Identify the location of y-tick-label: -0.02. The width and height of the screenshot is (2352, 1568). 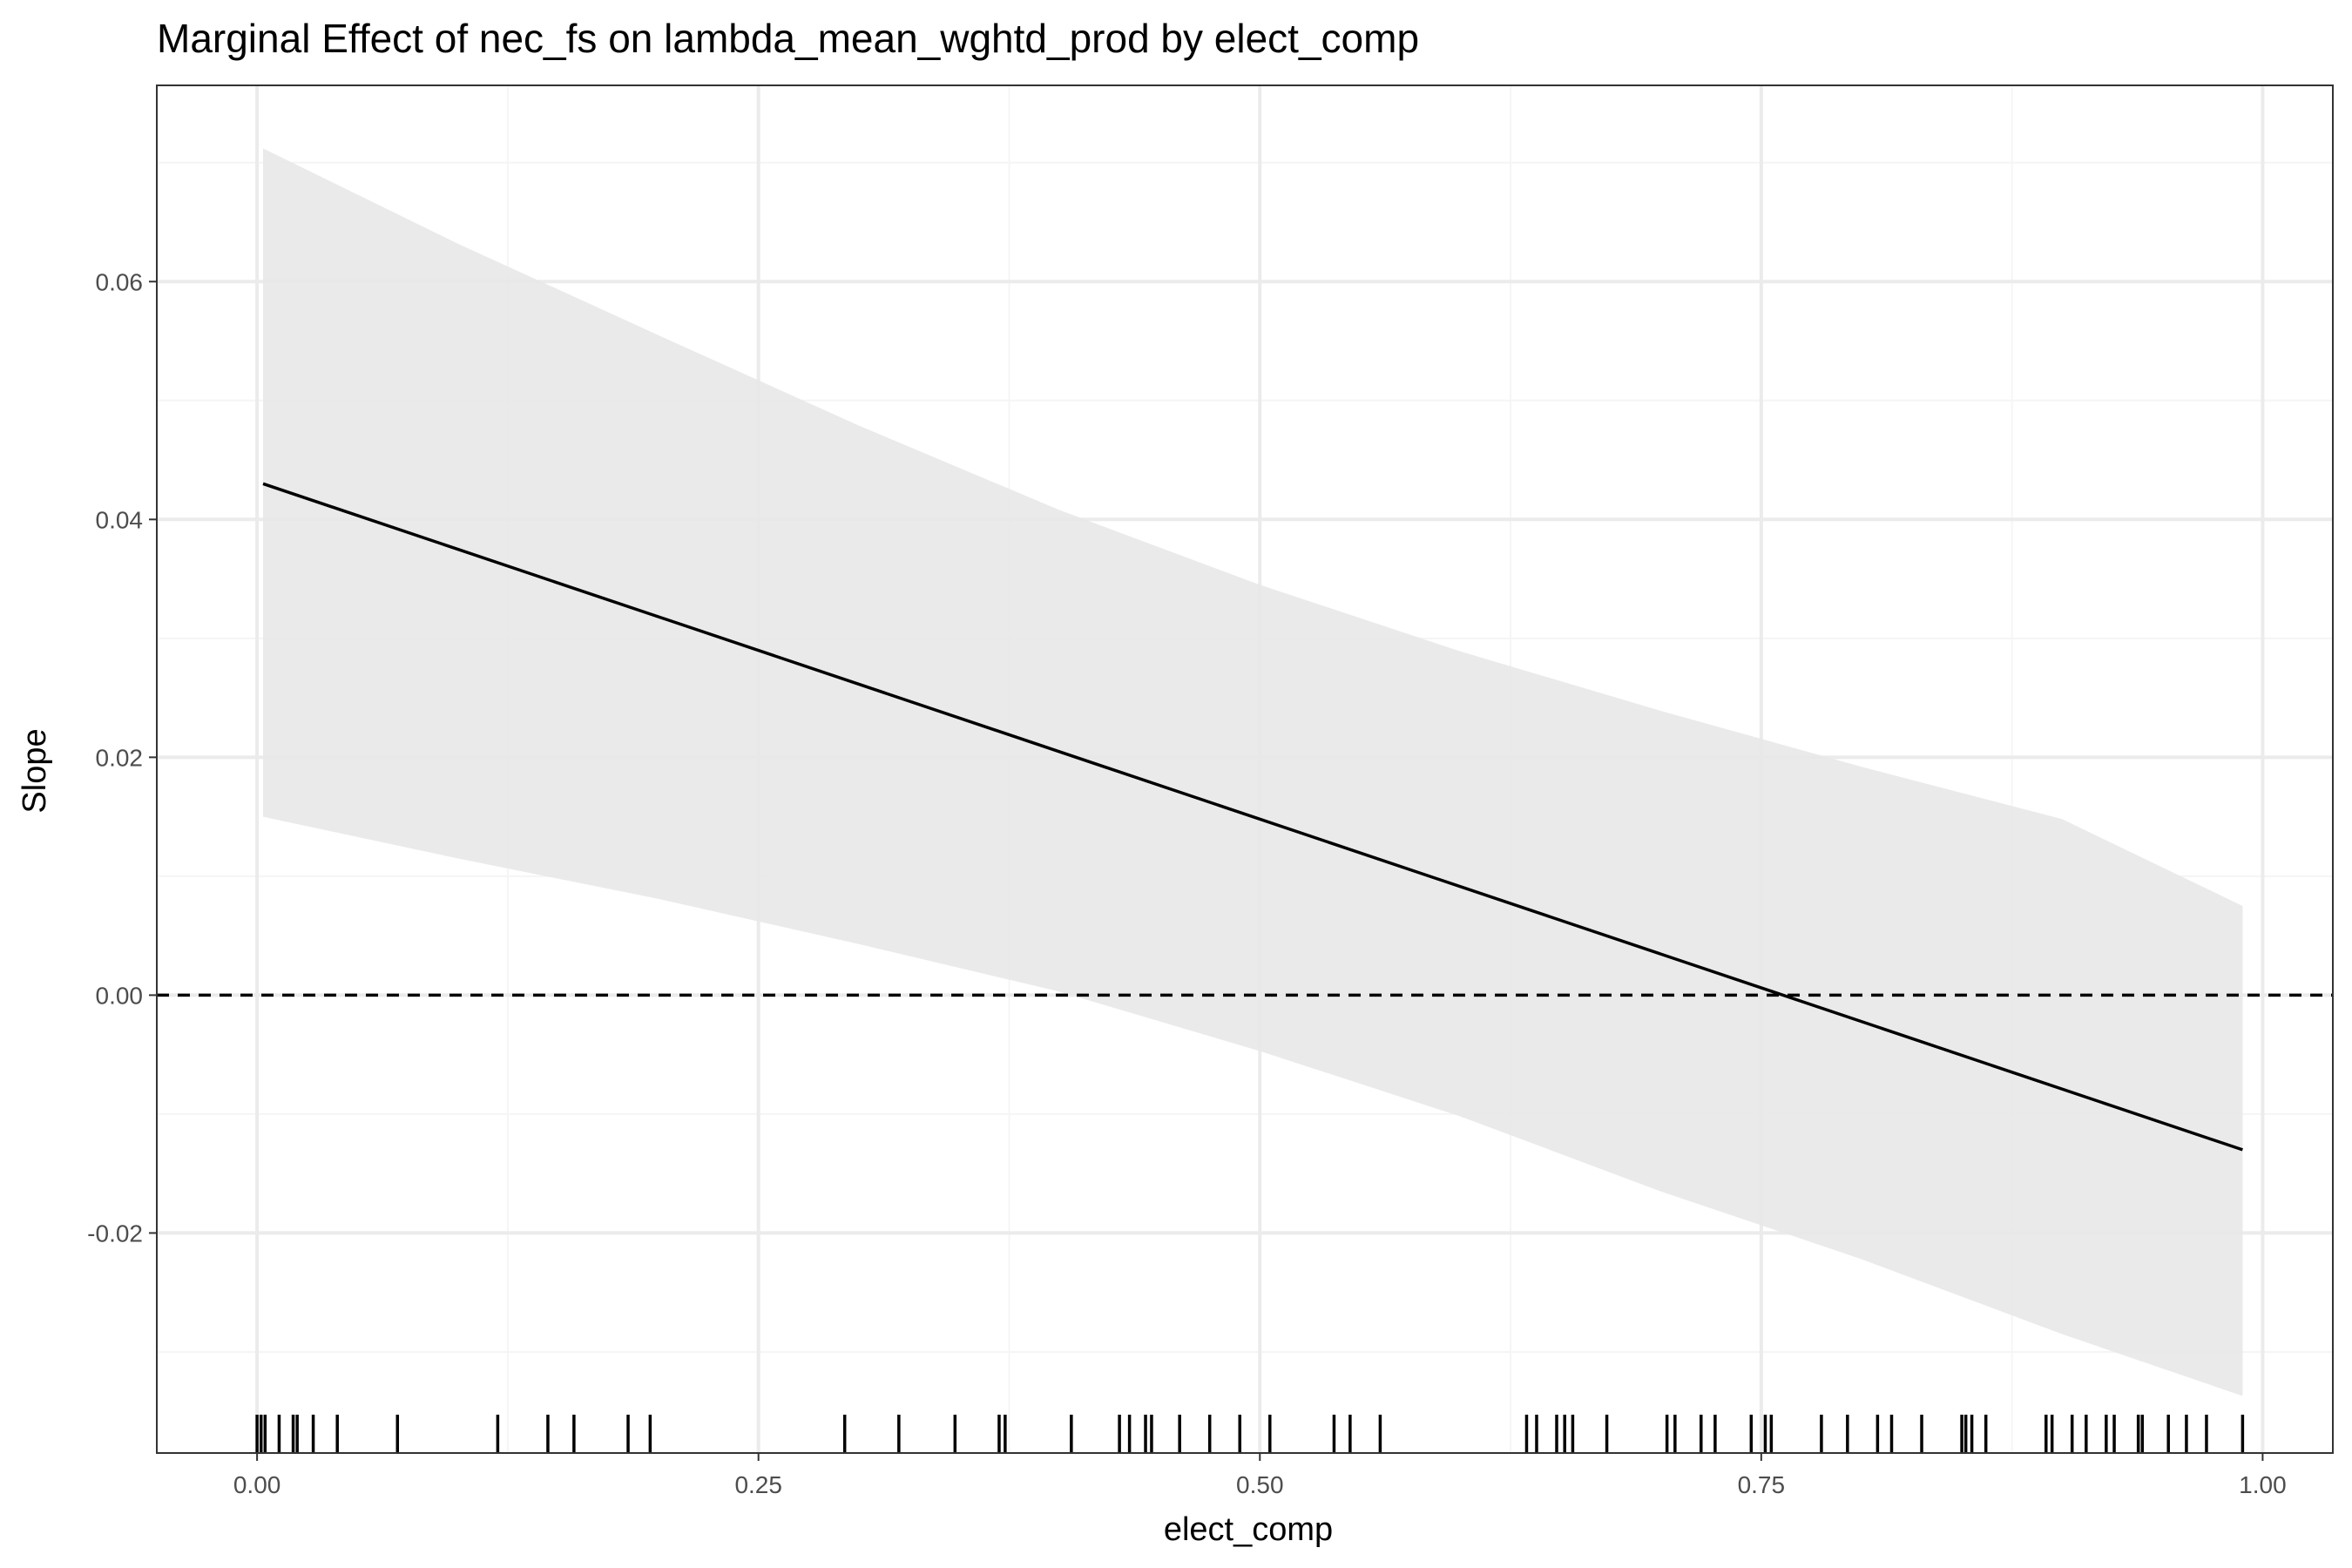
(115, 1233).